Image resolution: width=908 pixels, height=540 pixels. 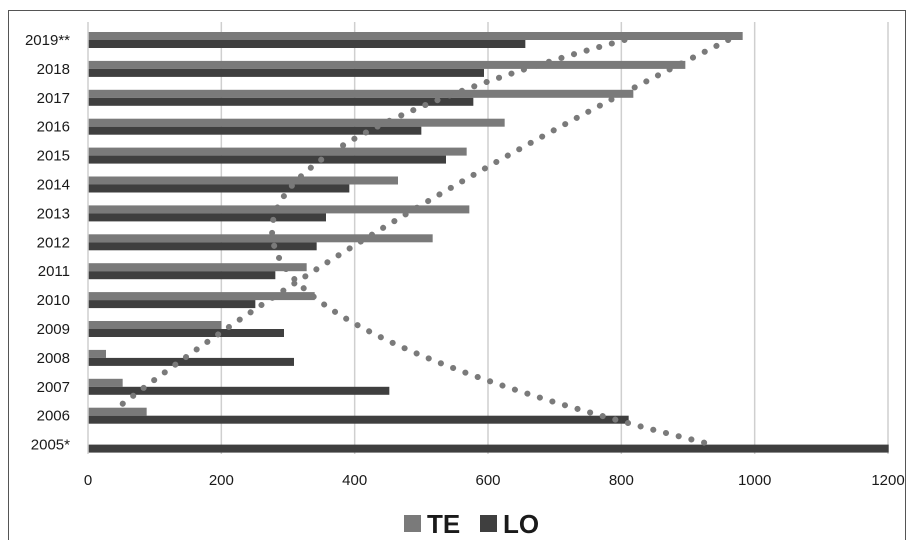 What do you see at coordinates (53, 69) in the screenshot?
I see `y-tick-label-2018: 2018` at bounding box center [53, 69].